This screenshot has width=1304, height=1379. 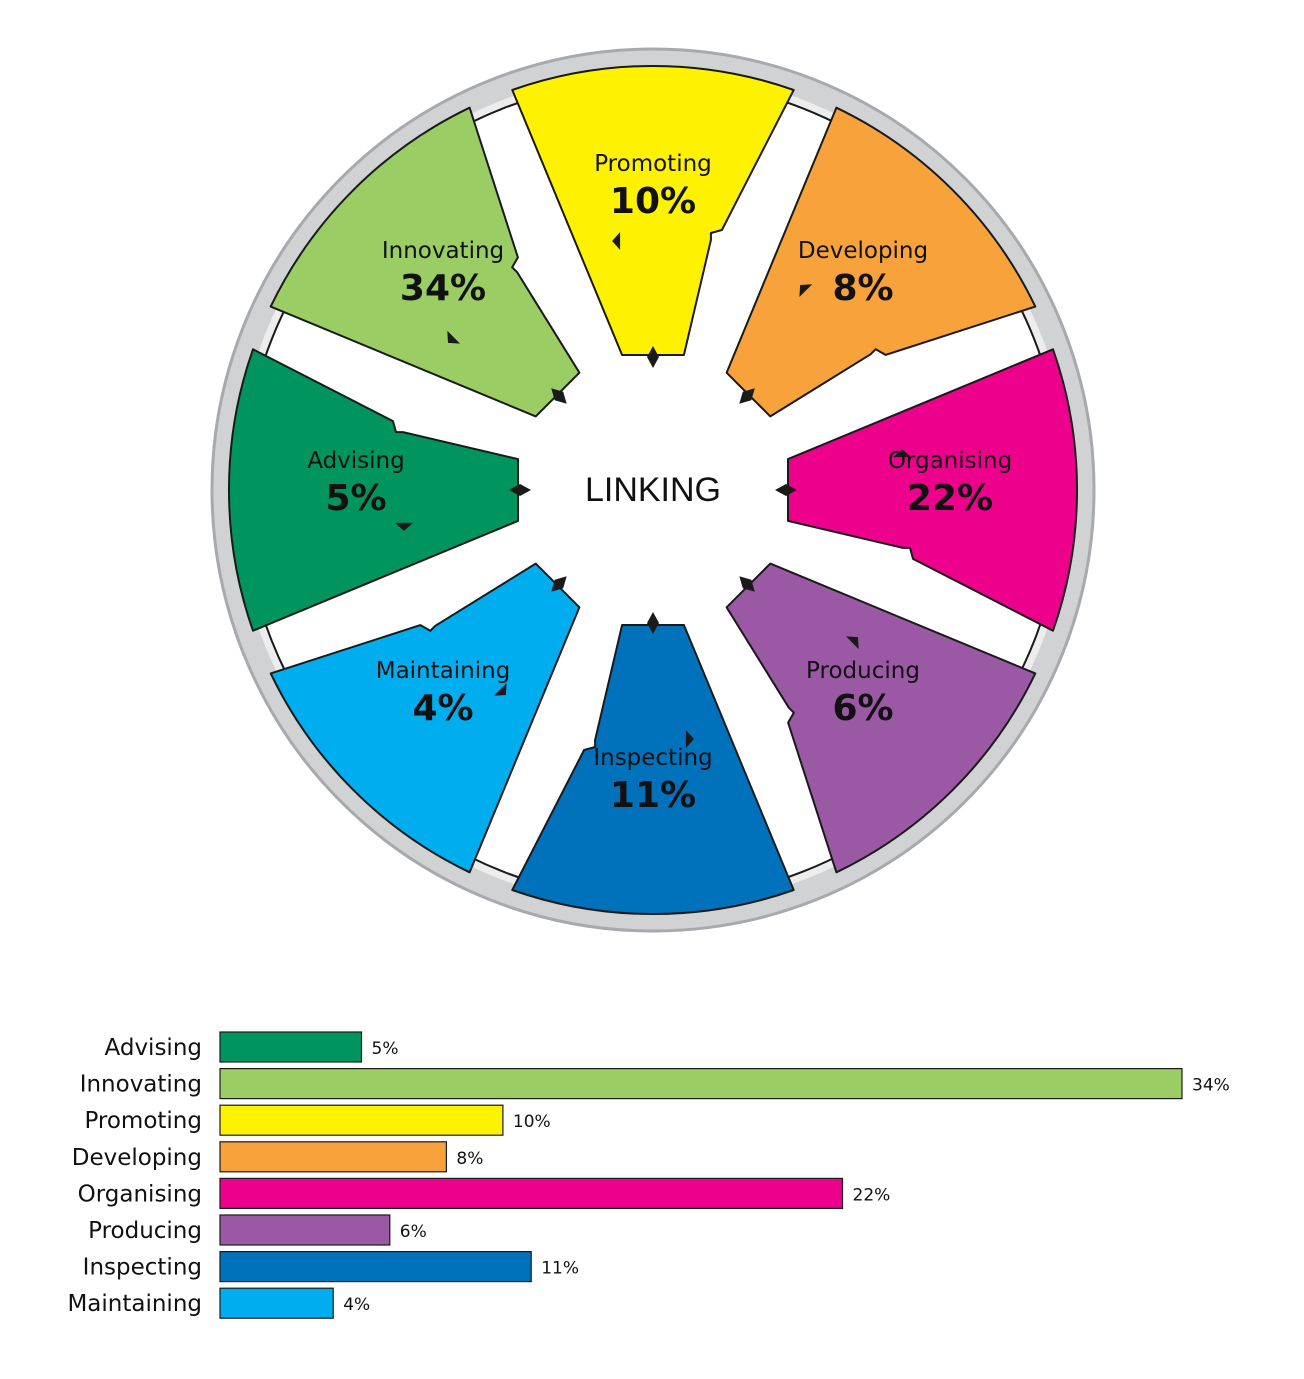 I want to click on segment-value-promoting: 10%, so click(x=653, y=201).